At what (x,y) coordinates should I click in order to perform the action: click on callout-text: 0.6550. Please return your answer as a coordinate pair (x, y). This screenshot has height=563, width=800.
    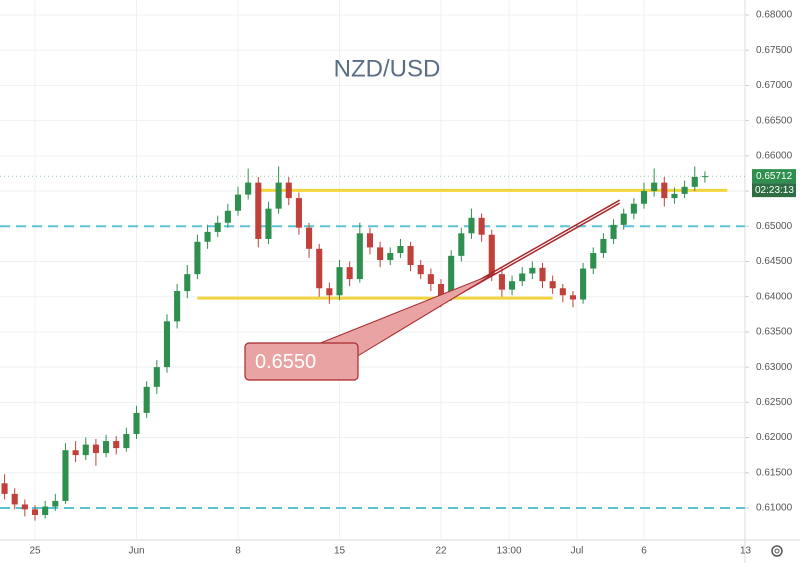
    Looking at the image, I should click on (285, 362).